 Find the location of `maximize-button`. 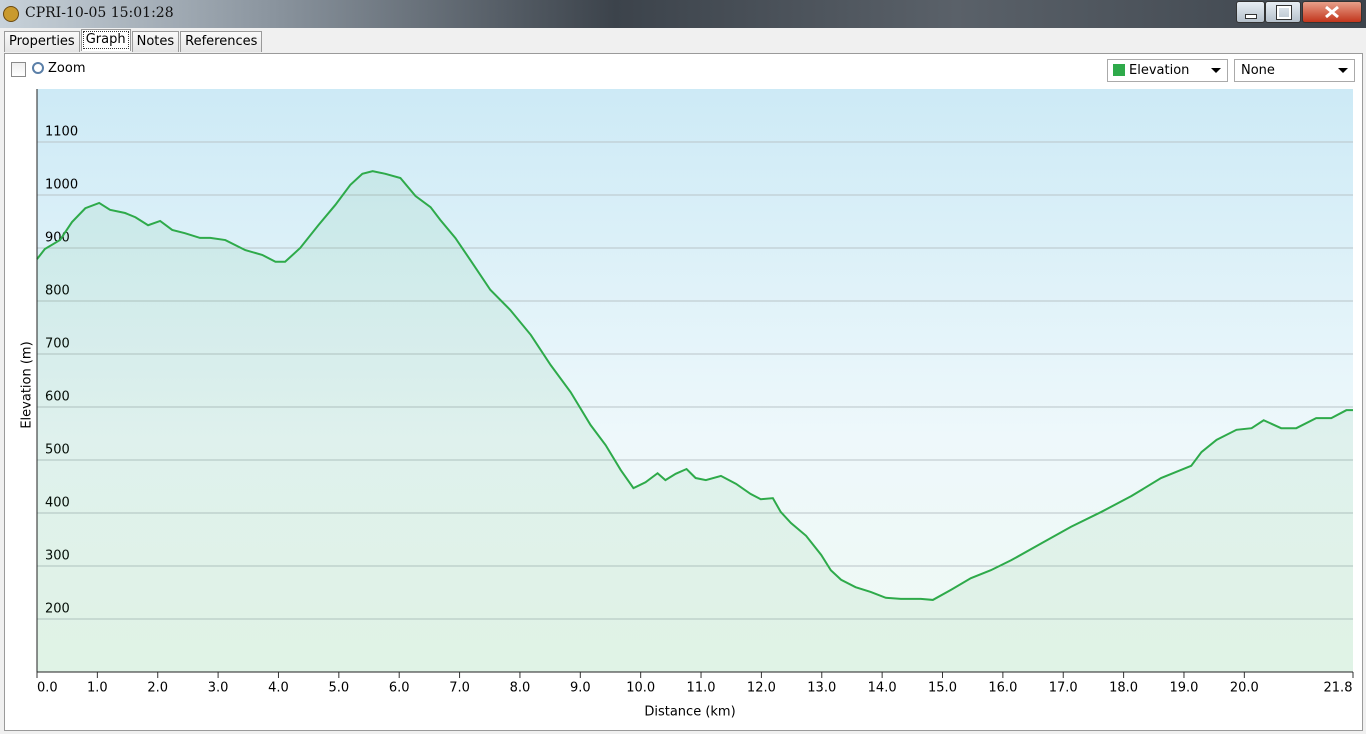

maximize-button is located at coordinates (1283, 12).